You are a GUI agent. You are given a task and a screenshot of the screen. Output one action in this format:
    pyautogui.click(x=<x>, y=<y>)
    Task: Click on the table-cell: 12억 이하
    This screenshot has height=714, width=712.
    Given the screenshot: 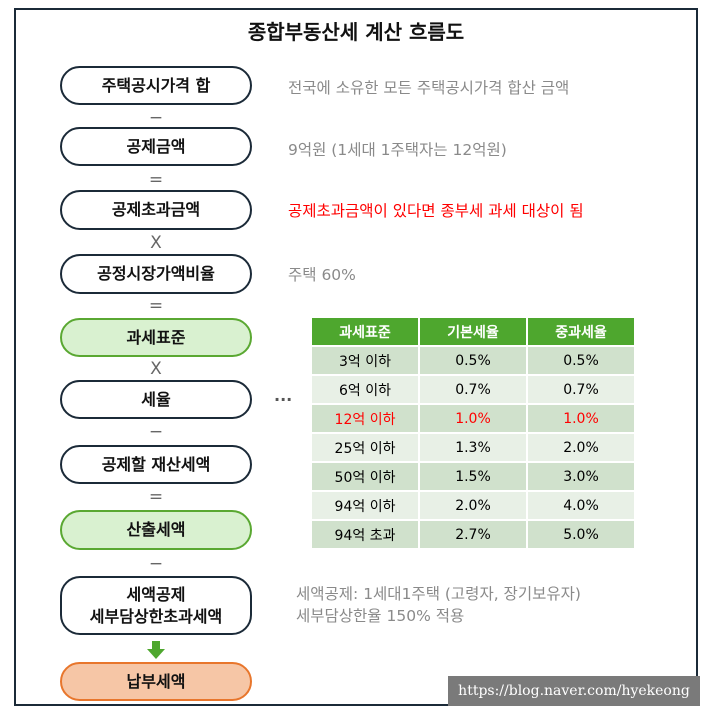 What is the action you would take?
    pyautogui.click(x=365, y=418)
    